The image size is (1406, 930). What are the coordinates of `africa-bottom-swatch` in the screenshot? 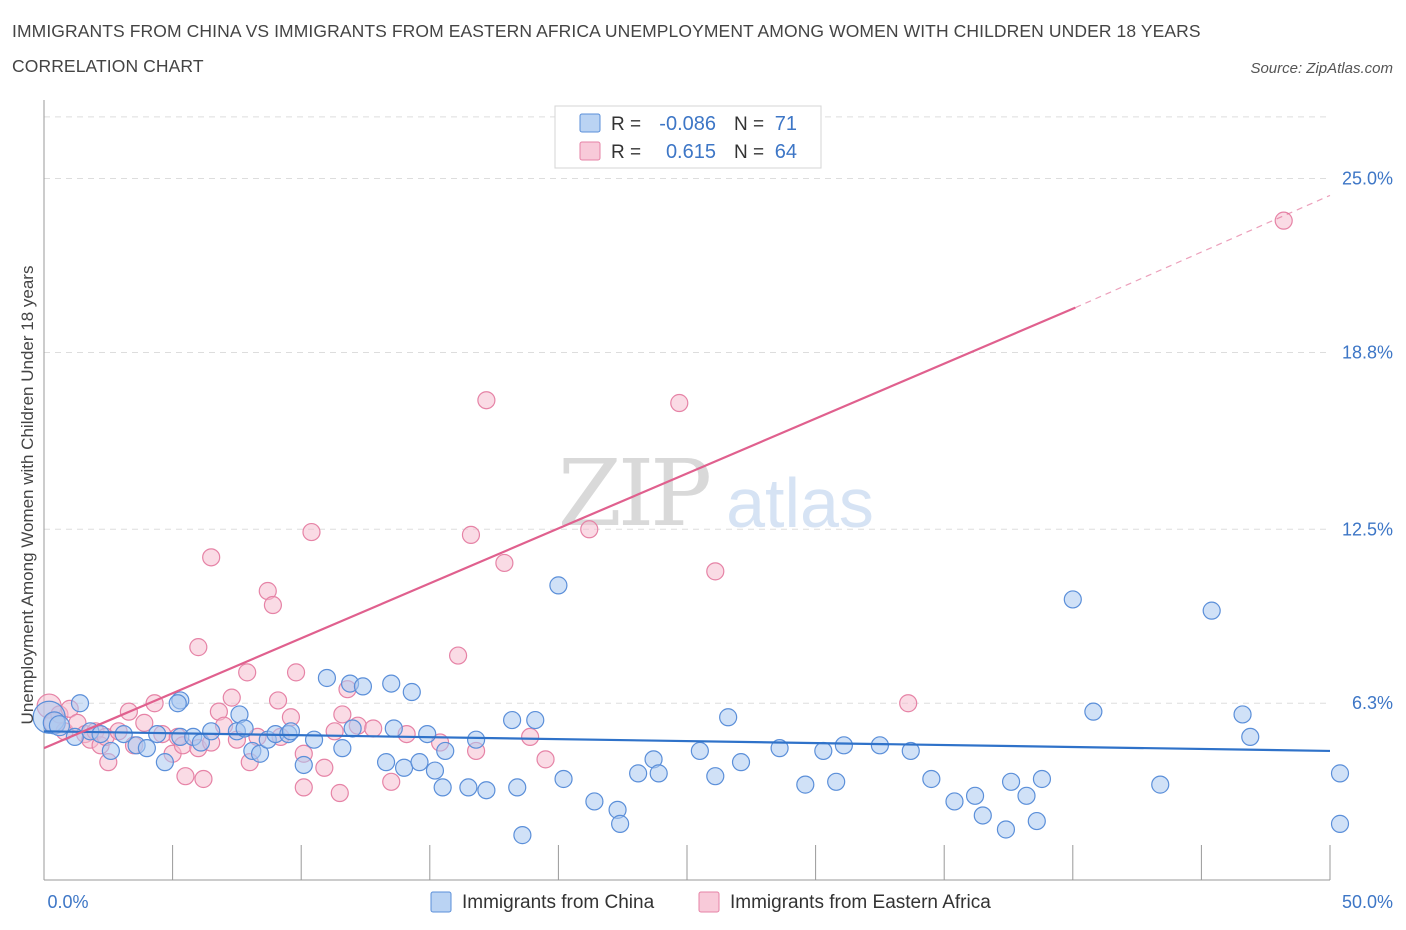 It's located at (709, 902).